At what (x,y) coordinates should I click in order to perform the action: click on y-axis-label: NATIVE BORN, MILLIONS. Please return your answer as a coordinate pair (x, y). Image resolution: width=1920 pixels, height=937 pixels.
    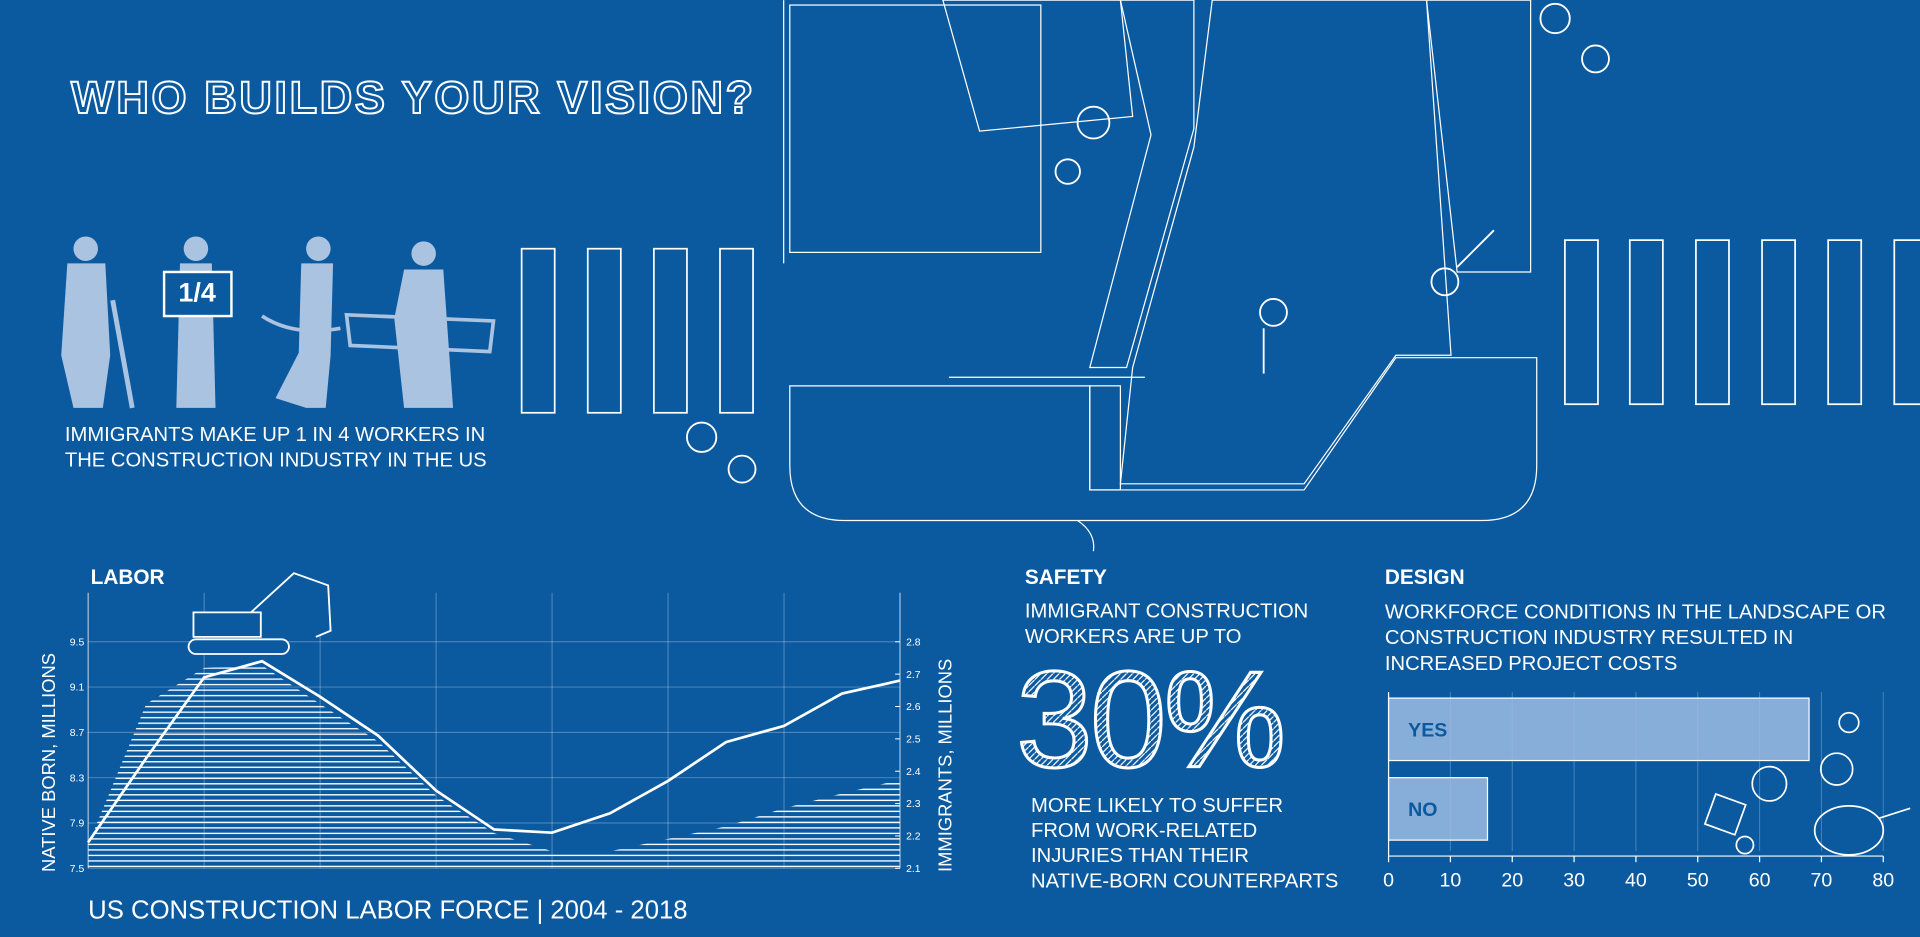
    Looking at the image, I should click on (48, 762).